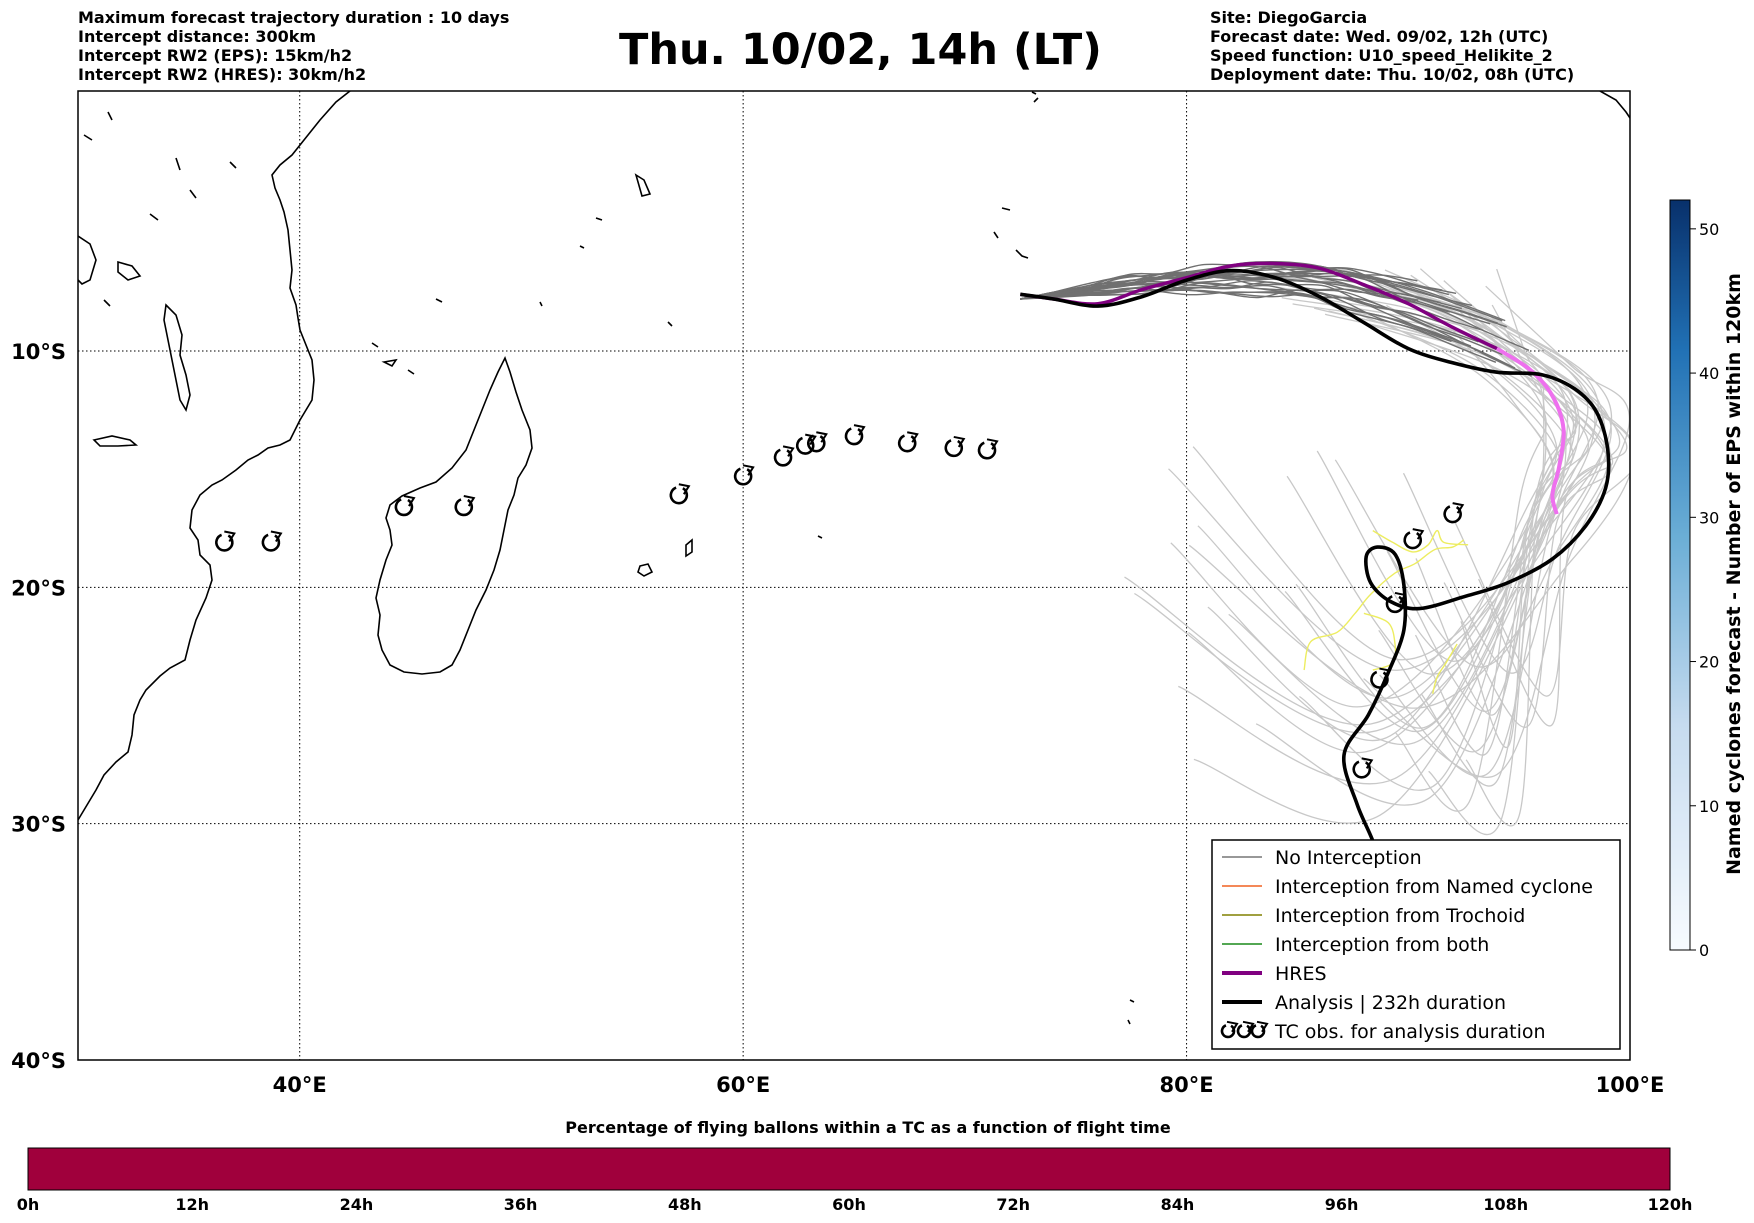 The height and width of the screenshot is (1223, 1754). I want to click on hres-line, so click(1259, 306).